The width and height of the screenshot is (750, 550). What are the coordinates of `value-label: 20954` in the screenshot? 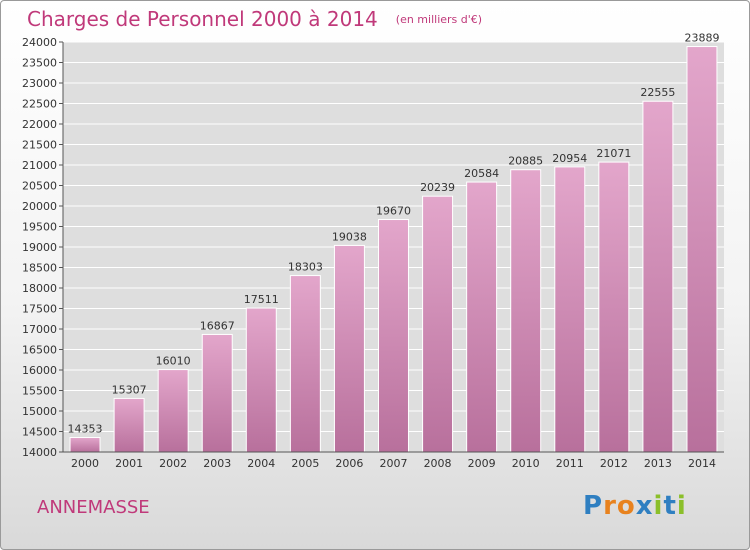 It's located at (569, 158).